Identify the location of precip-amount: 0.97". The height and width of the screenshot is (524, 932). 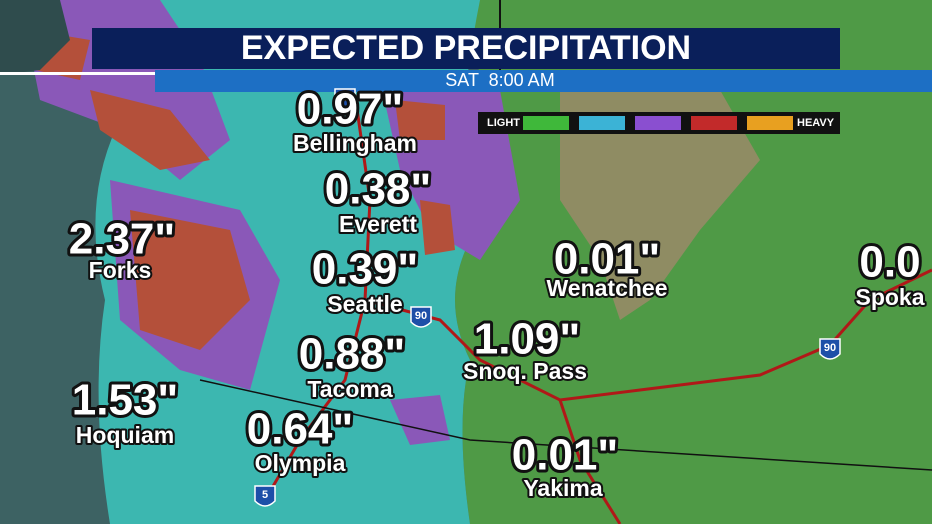
(350, 109).